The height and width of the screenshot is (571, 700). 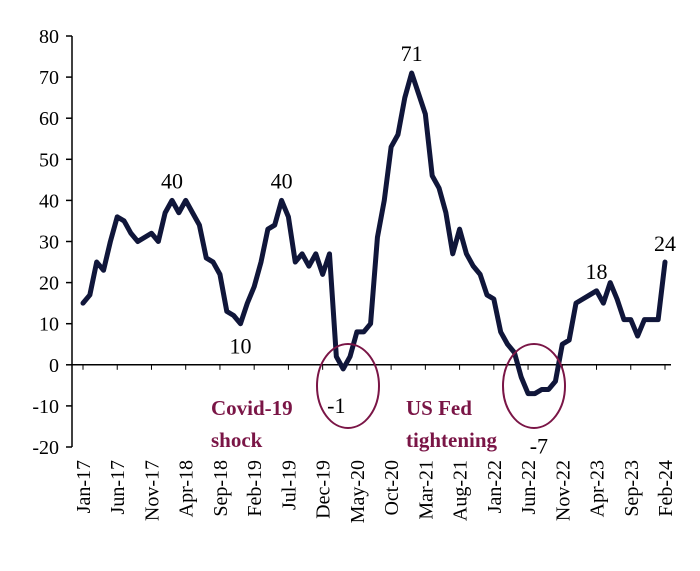 What do you see at coordinates (118, 487) in the screenshot?
I see `x-tick-label: Jun-17` at bounding box center [118, 487].